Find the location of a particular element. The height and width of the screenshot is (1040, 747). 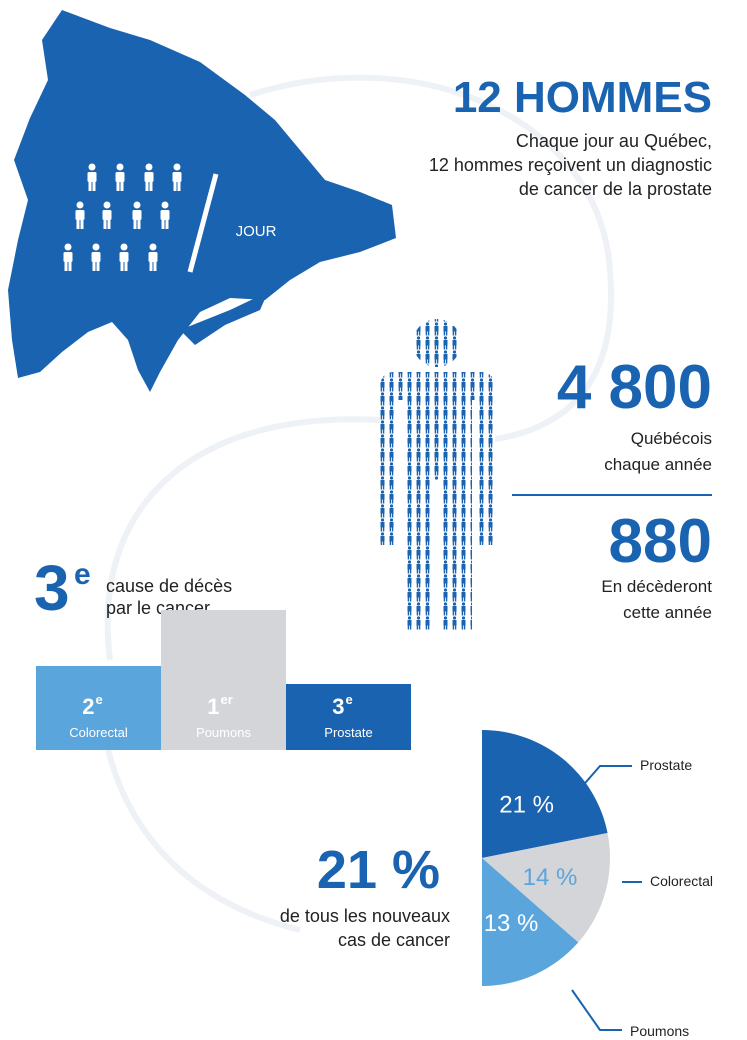

rank-text: cause de décès is located at coordinates (169, 586).